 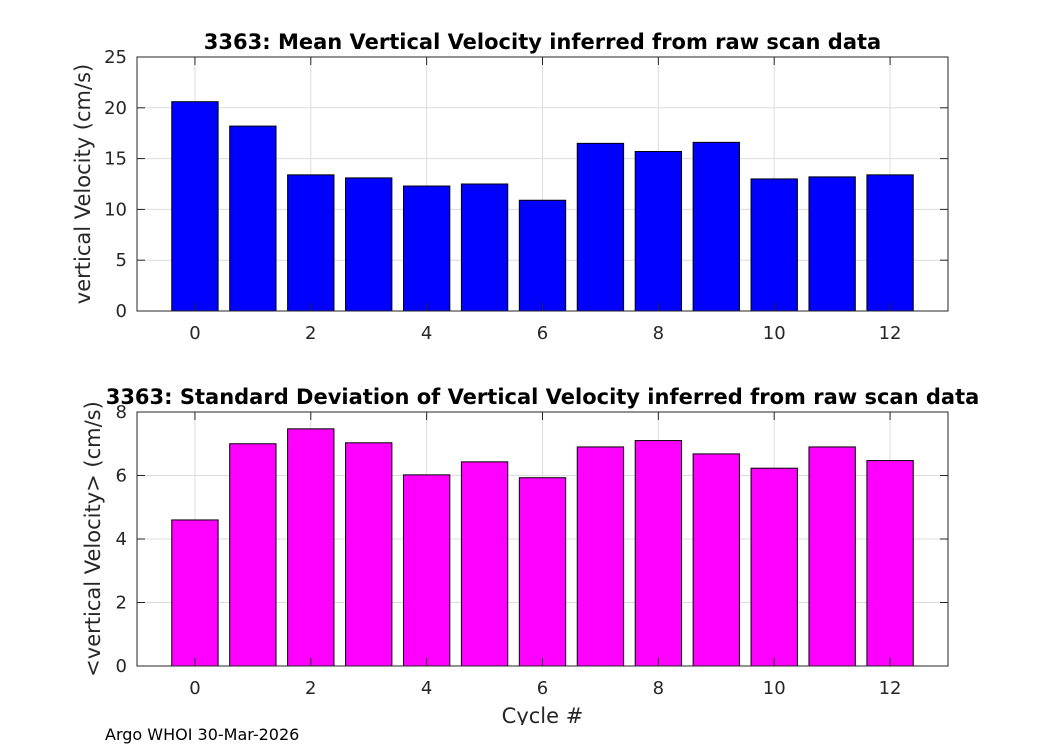 I want to click on y-axis-label: vertical Velocity (cm/s), so click(x=83, y=184).